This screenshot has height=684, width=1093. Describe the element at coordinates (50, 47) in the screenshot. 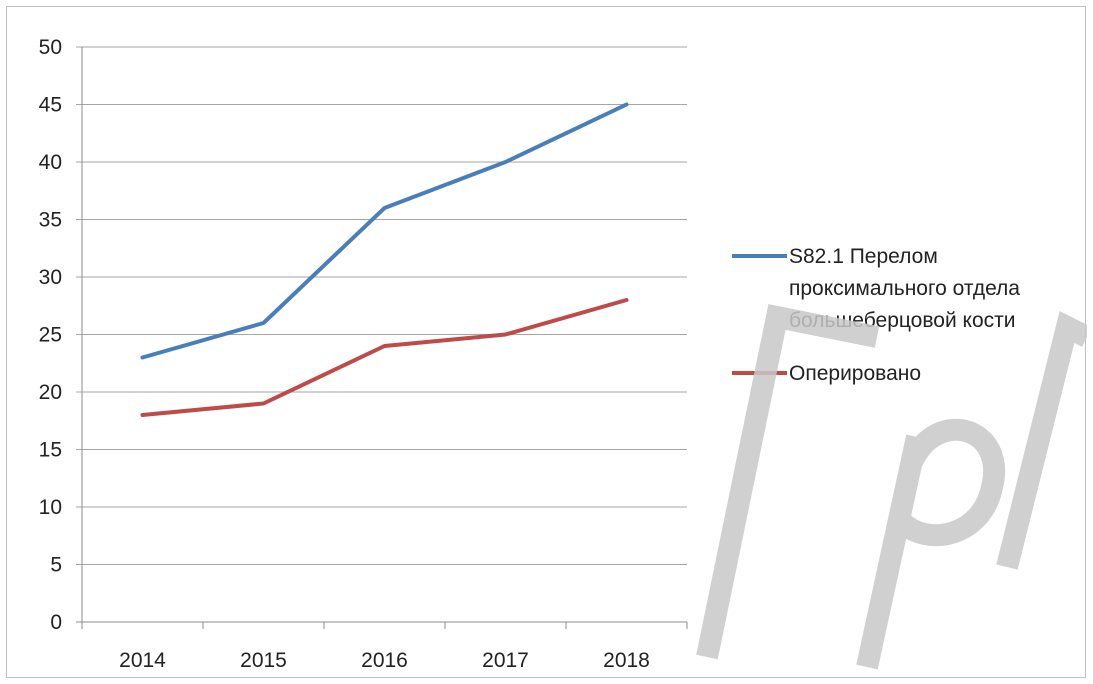

I see `y-tick-label: 50` at that location.